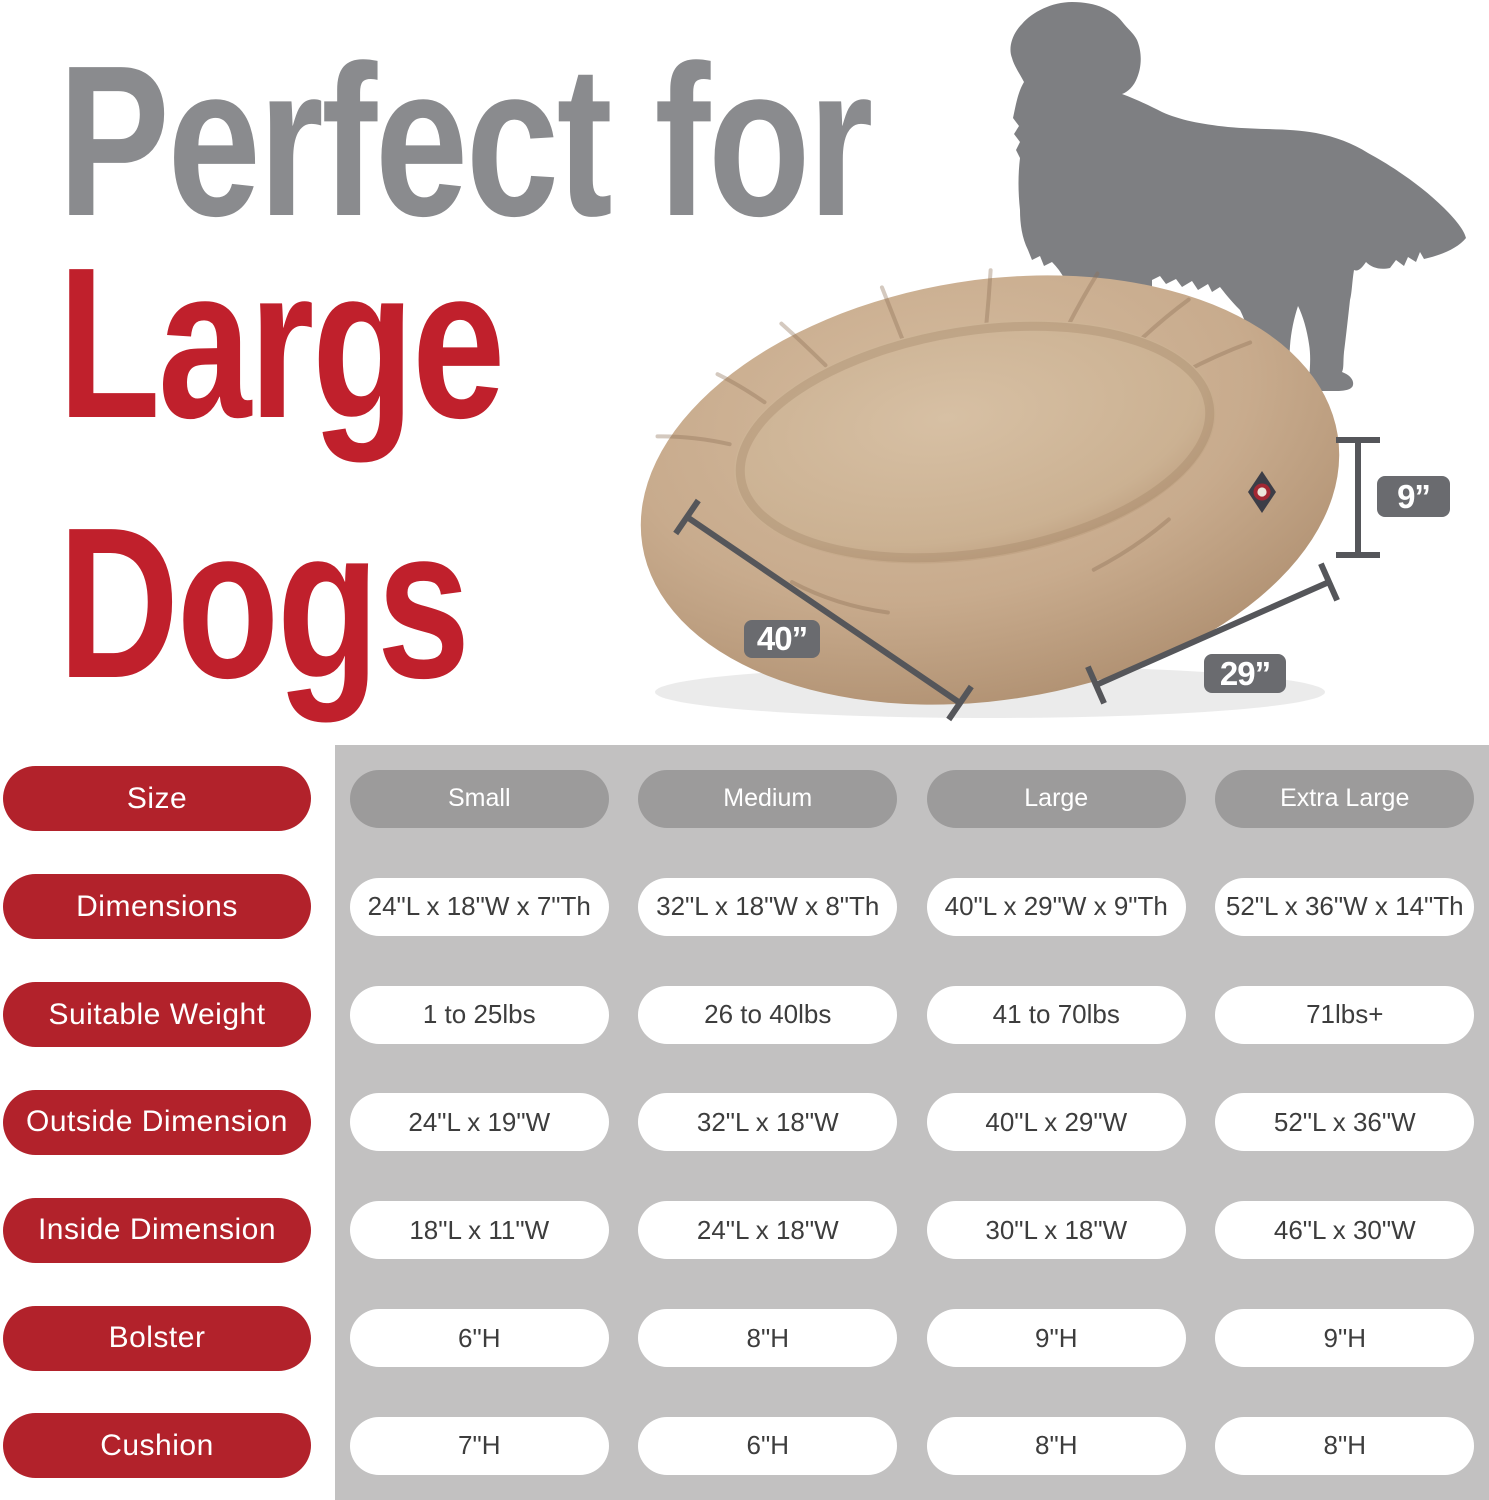 The width and height of the screenshot is (1489, 1500). I want to click on brand-tag-icon, so click(1262, 492).